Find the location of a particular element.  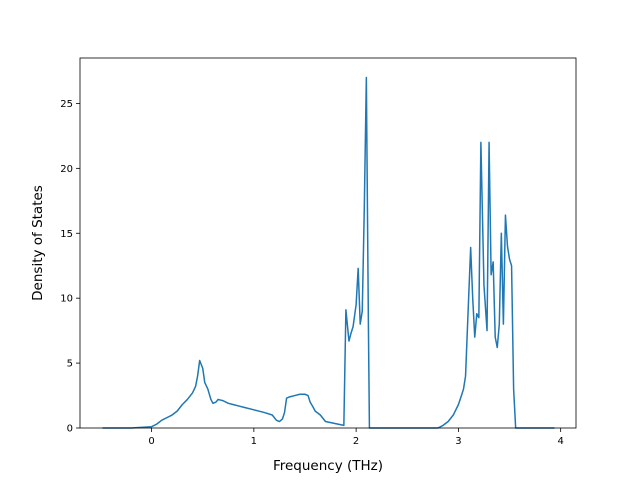

y-tick-label: 15 is located at coordinates (66, 234).